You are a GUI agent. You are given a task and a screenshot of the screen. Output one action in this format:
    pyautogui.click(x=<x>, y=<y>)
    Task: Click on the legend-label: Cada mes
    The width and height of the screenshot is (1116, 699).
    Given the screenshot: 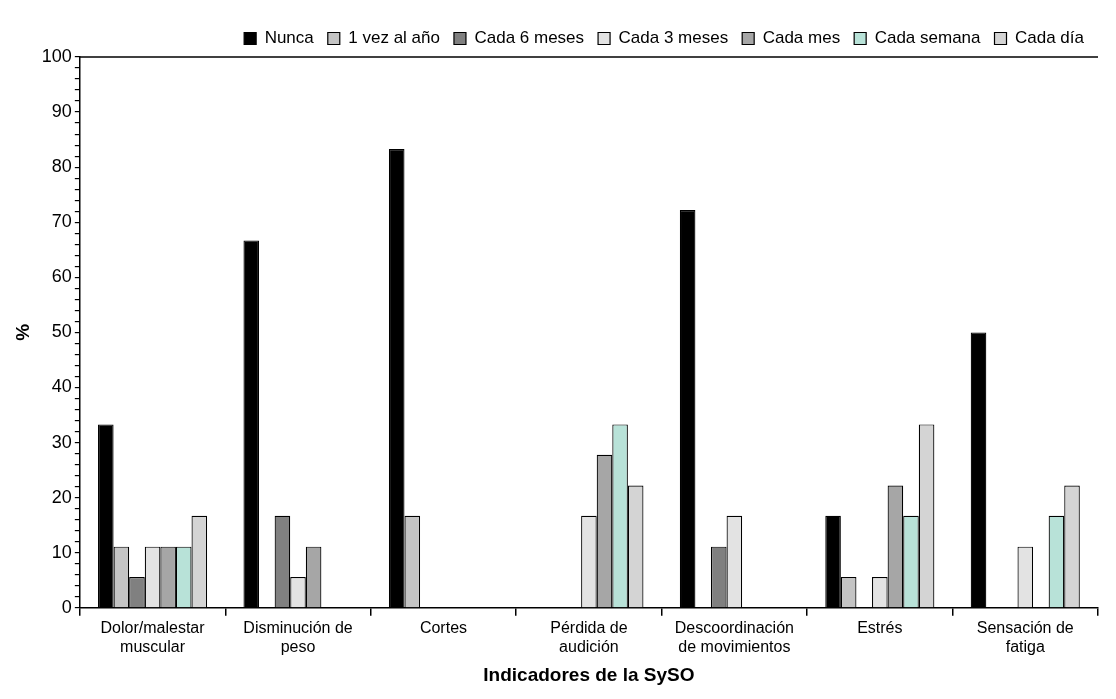 What is the action you would take?
    pyautogui.click(x=801, y=38)
    